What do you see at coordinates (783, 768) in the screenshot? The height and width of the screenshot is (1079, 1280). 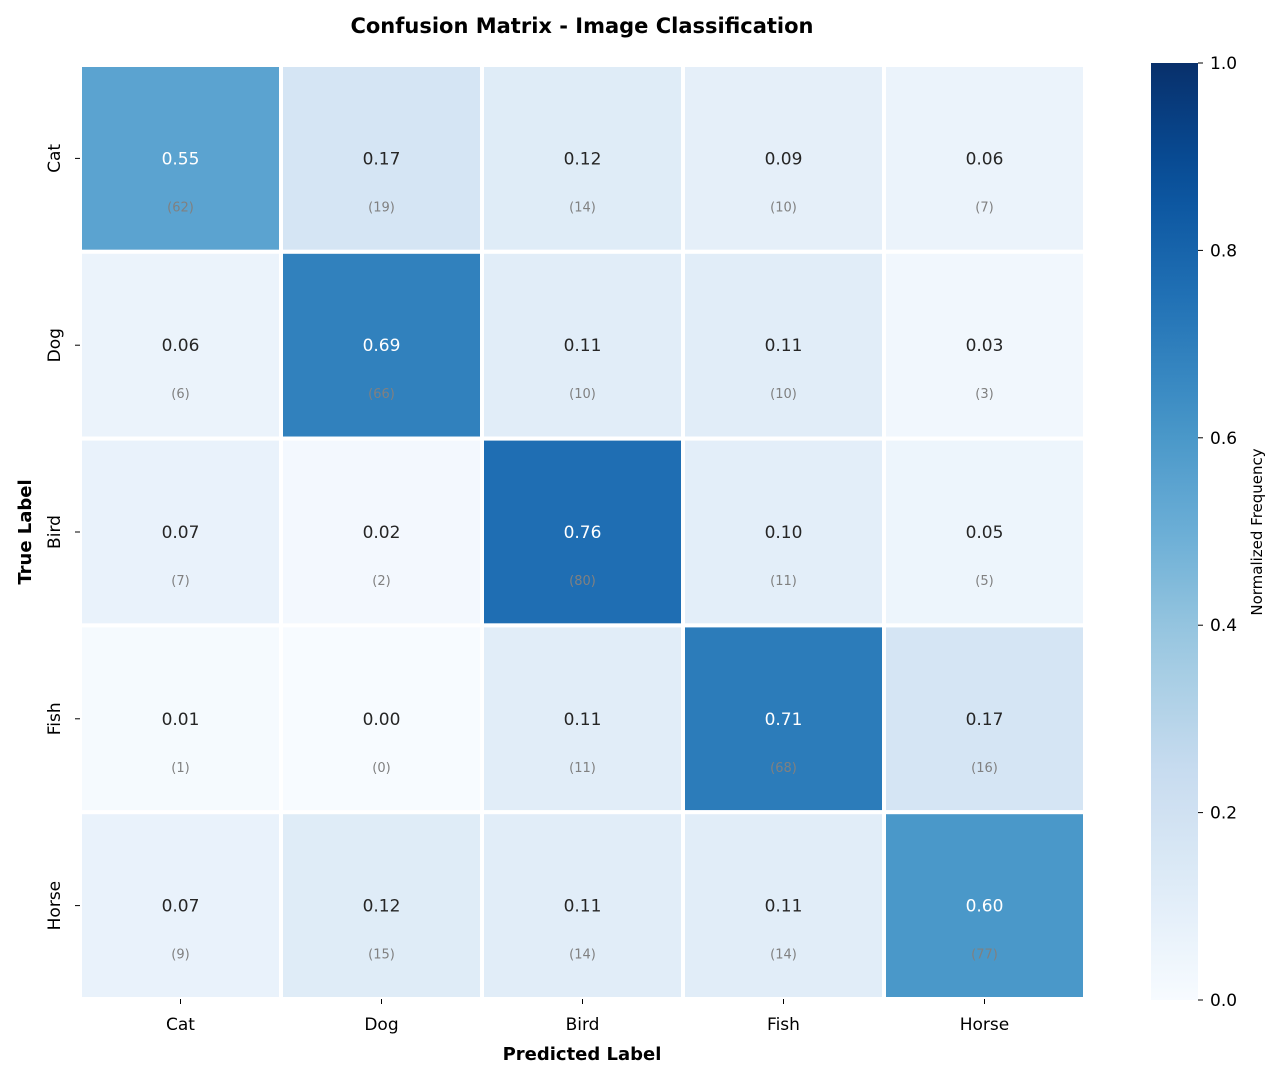 I see `cell-count-label: (68)` at bounding box center [783, 768].